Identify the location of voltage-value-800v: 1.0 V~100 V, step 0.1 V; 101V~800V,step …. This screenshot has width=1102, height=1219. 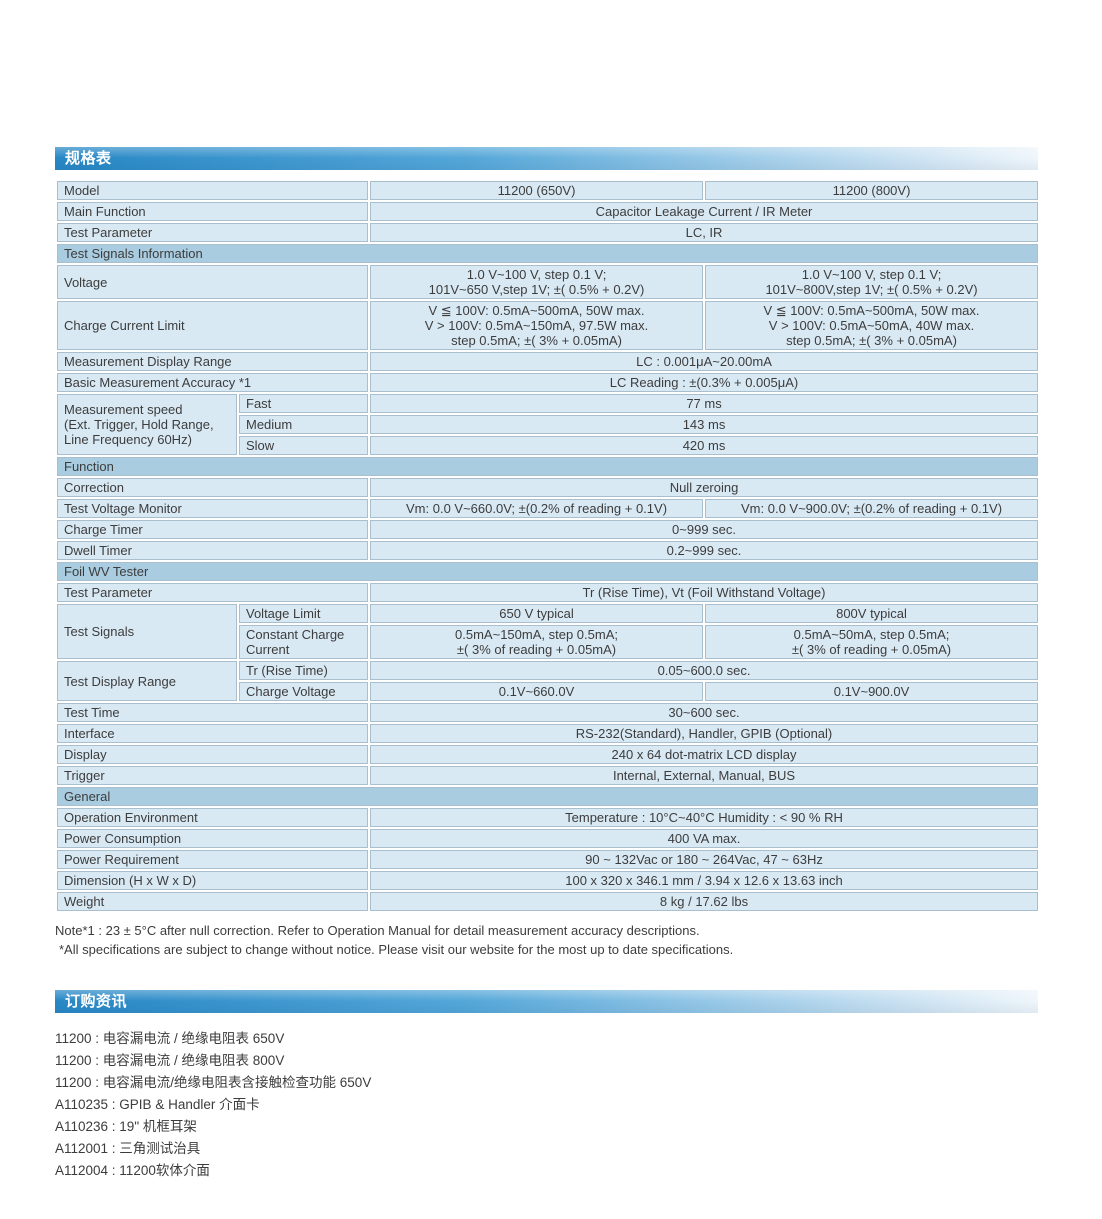
(872, 282).